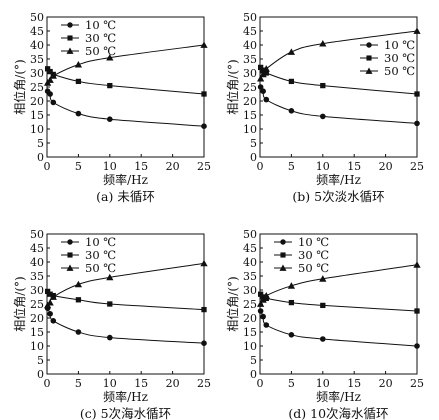 The width and height of the screenshot is (439, 420). Describe the element at coordinates (399, 58) in the screenshot. I see `legend-label: 30 ℃` at that location.